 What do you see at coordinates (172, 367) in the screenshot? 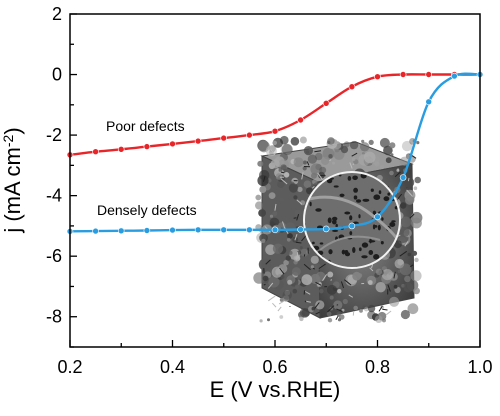
I see `x-tick-label-1: 0.4` at bounding box center [172, 367].